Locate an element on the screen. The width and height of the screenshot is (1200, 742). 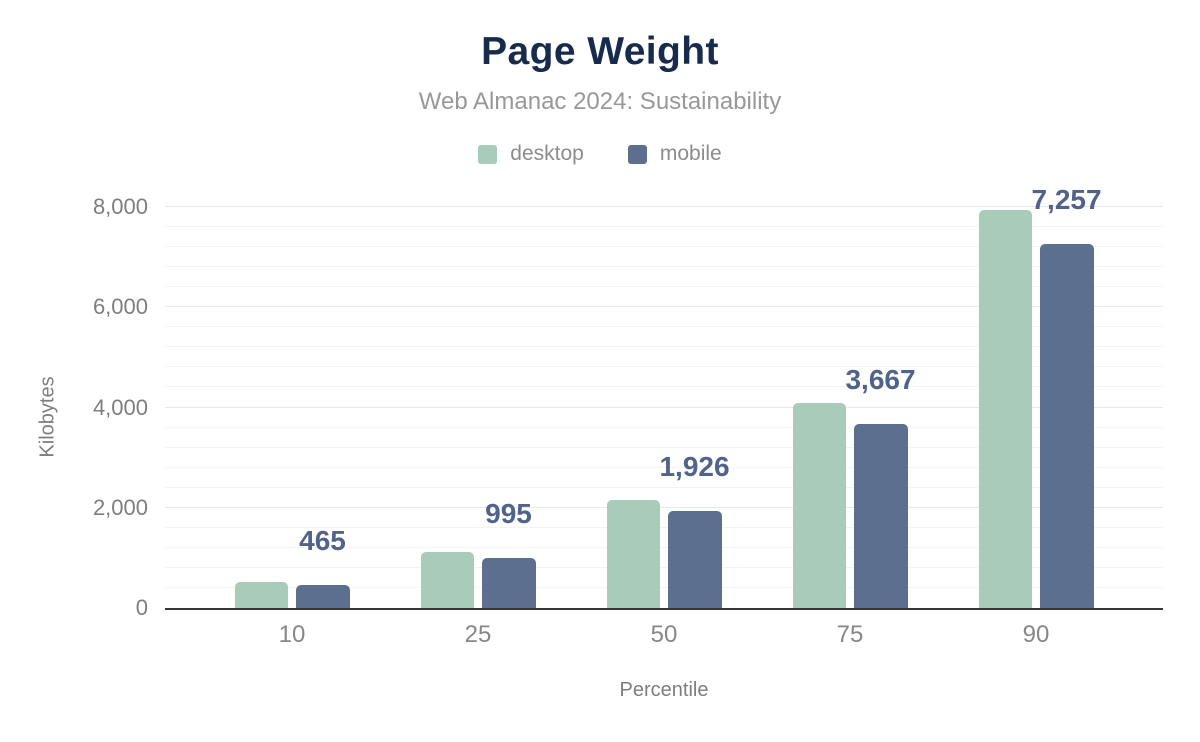
y-tick-label: 2,000 is located at coordinates (120, 507).